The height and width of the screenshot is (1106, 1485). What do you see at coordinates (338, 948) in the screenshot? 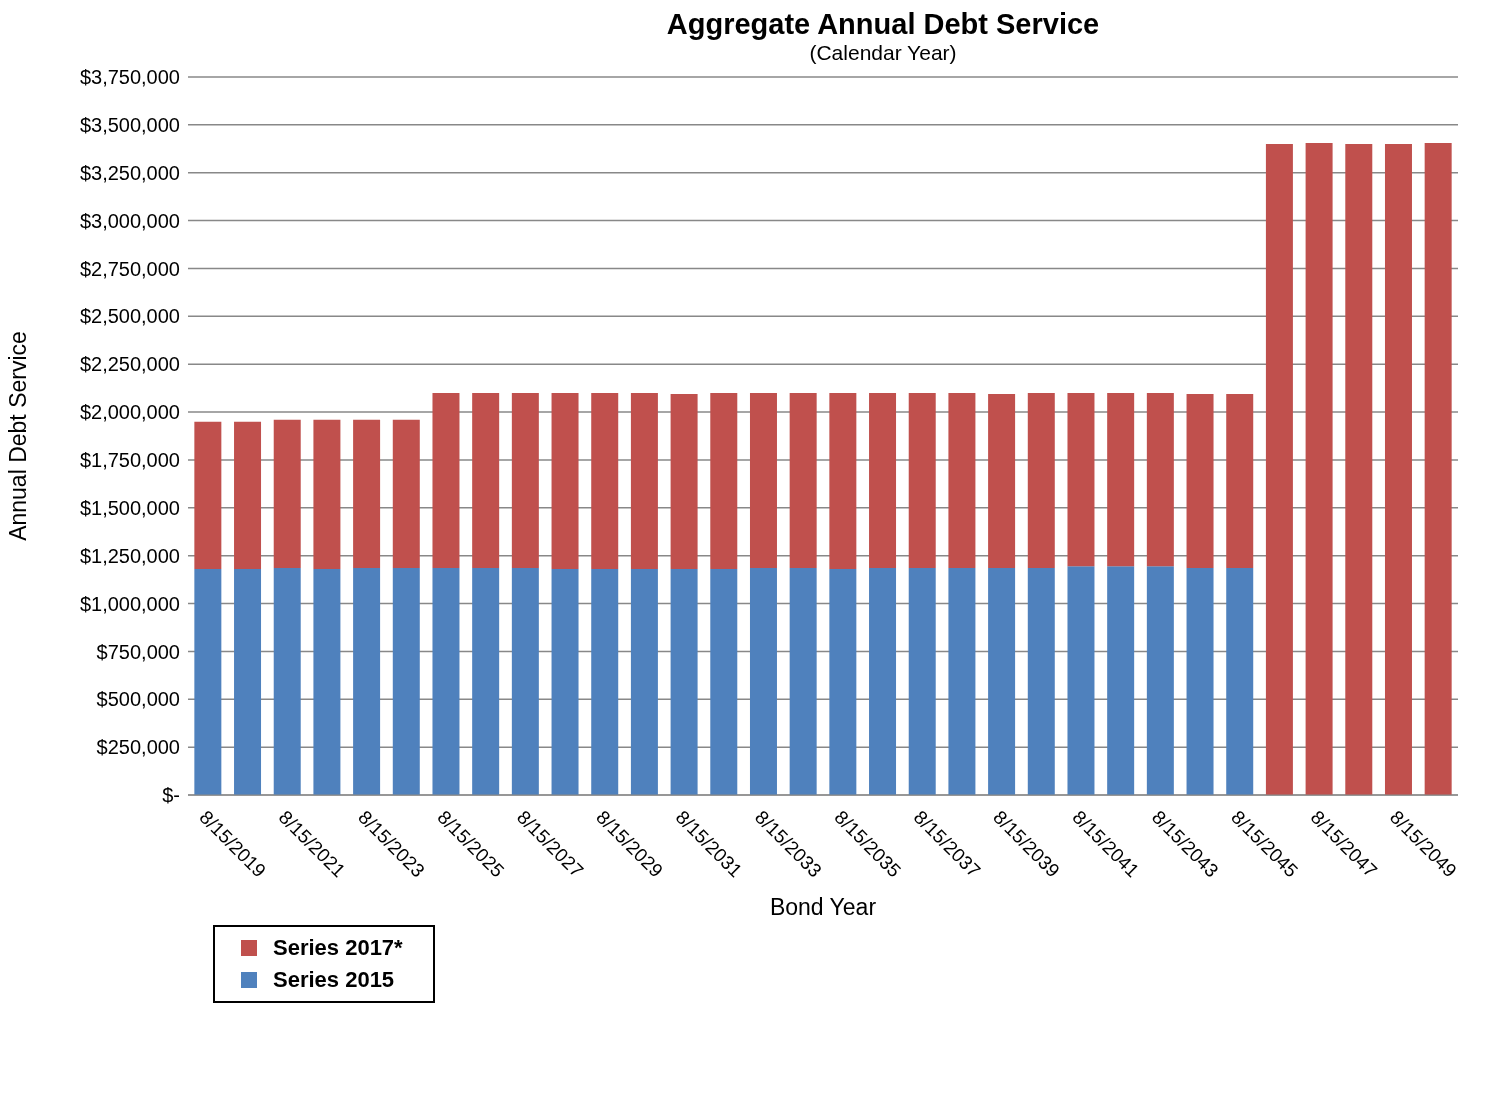
I see `legend-label: Series 2017*` at bounding box center [338, 948].